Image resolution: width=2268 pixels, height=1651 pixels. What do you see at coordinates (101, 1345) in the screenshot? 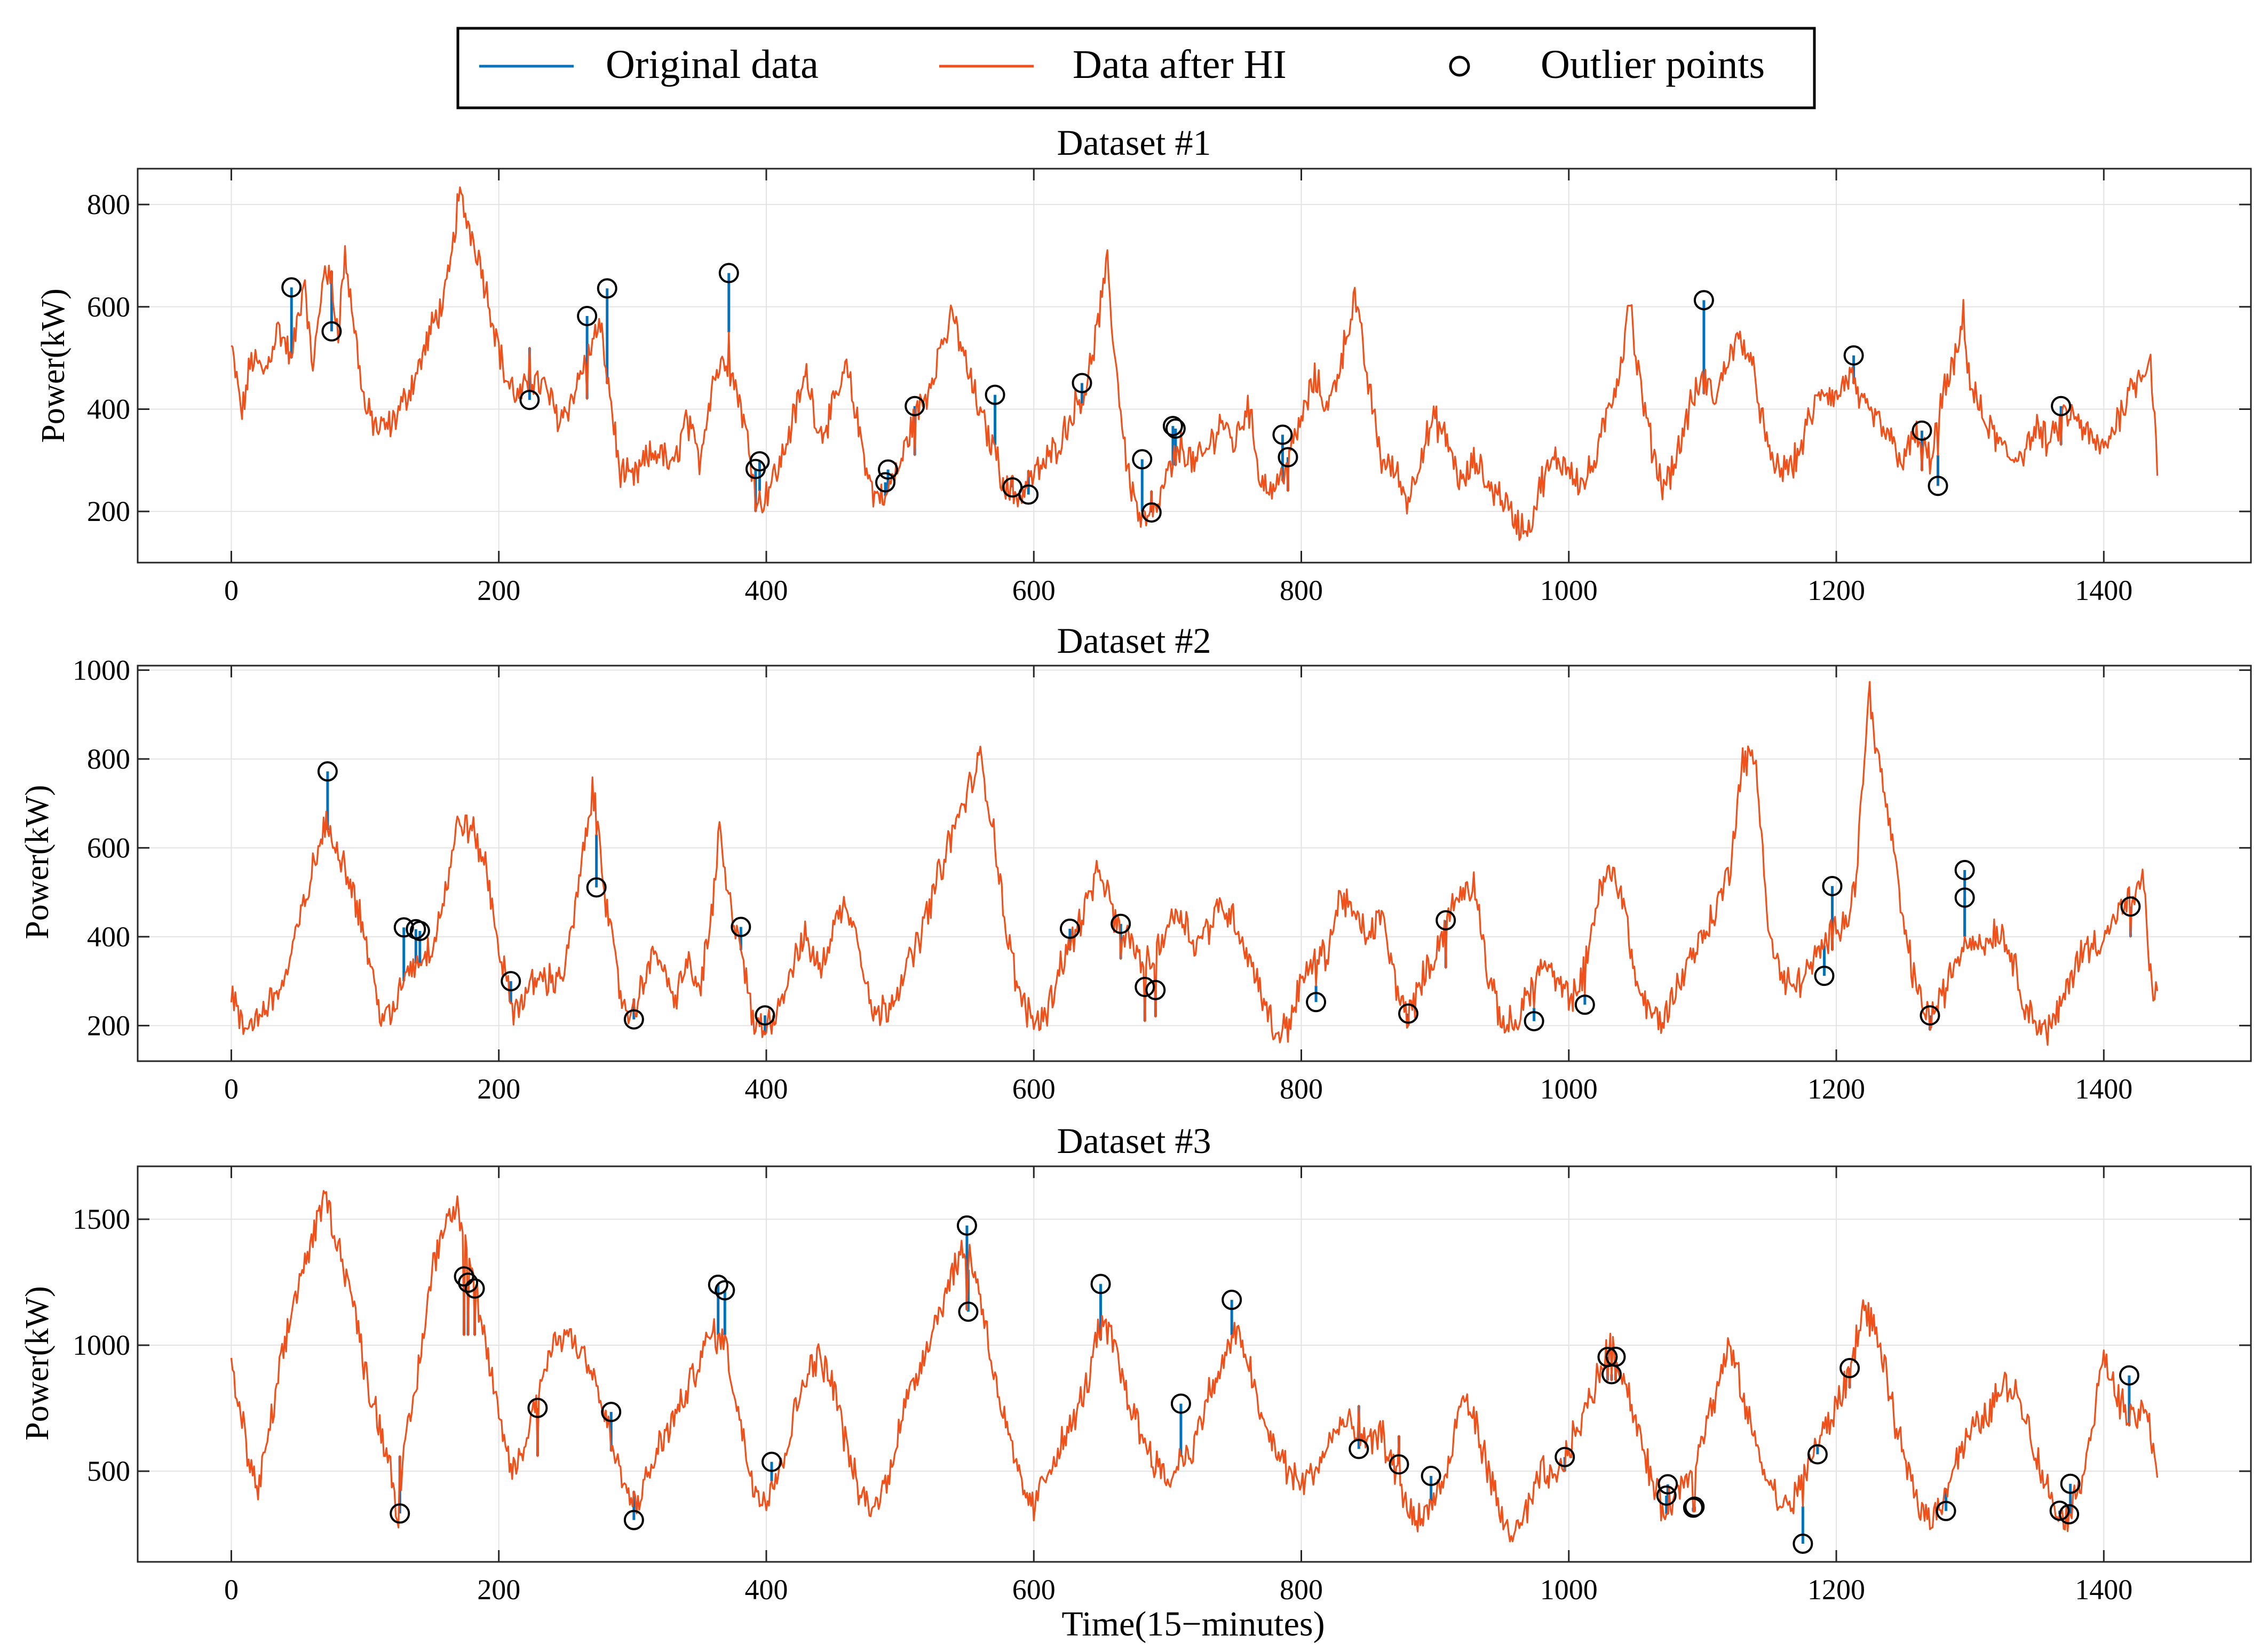
I see `y-tick-label: 1000` at bounding box center [101, 1345].